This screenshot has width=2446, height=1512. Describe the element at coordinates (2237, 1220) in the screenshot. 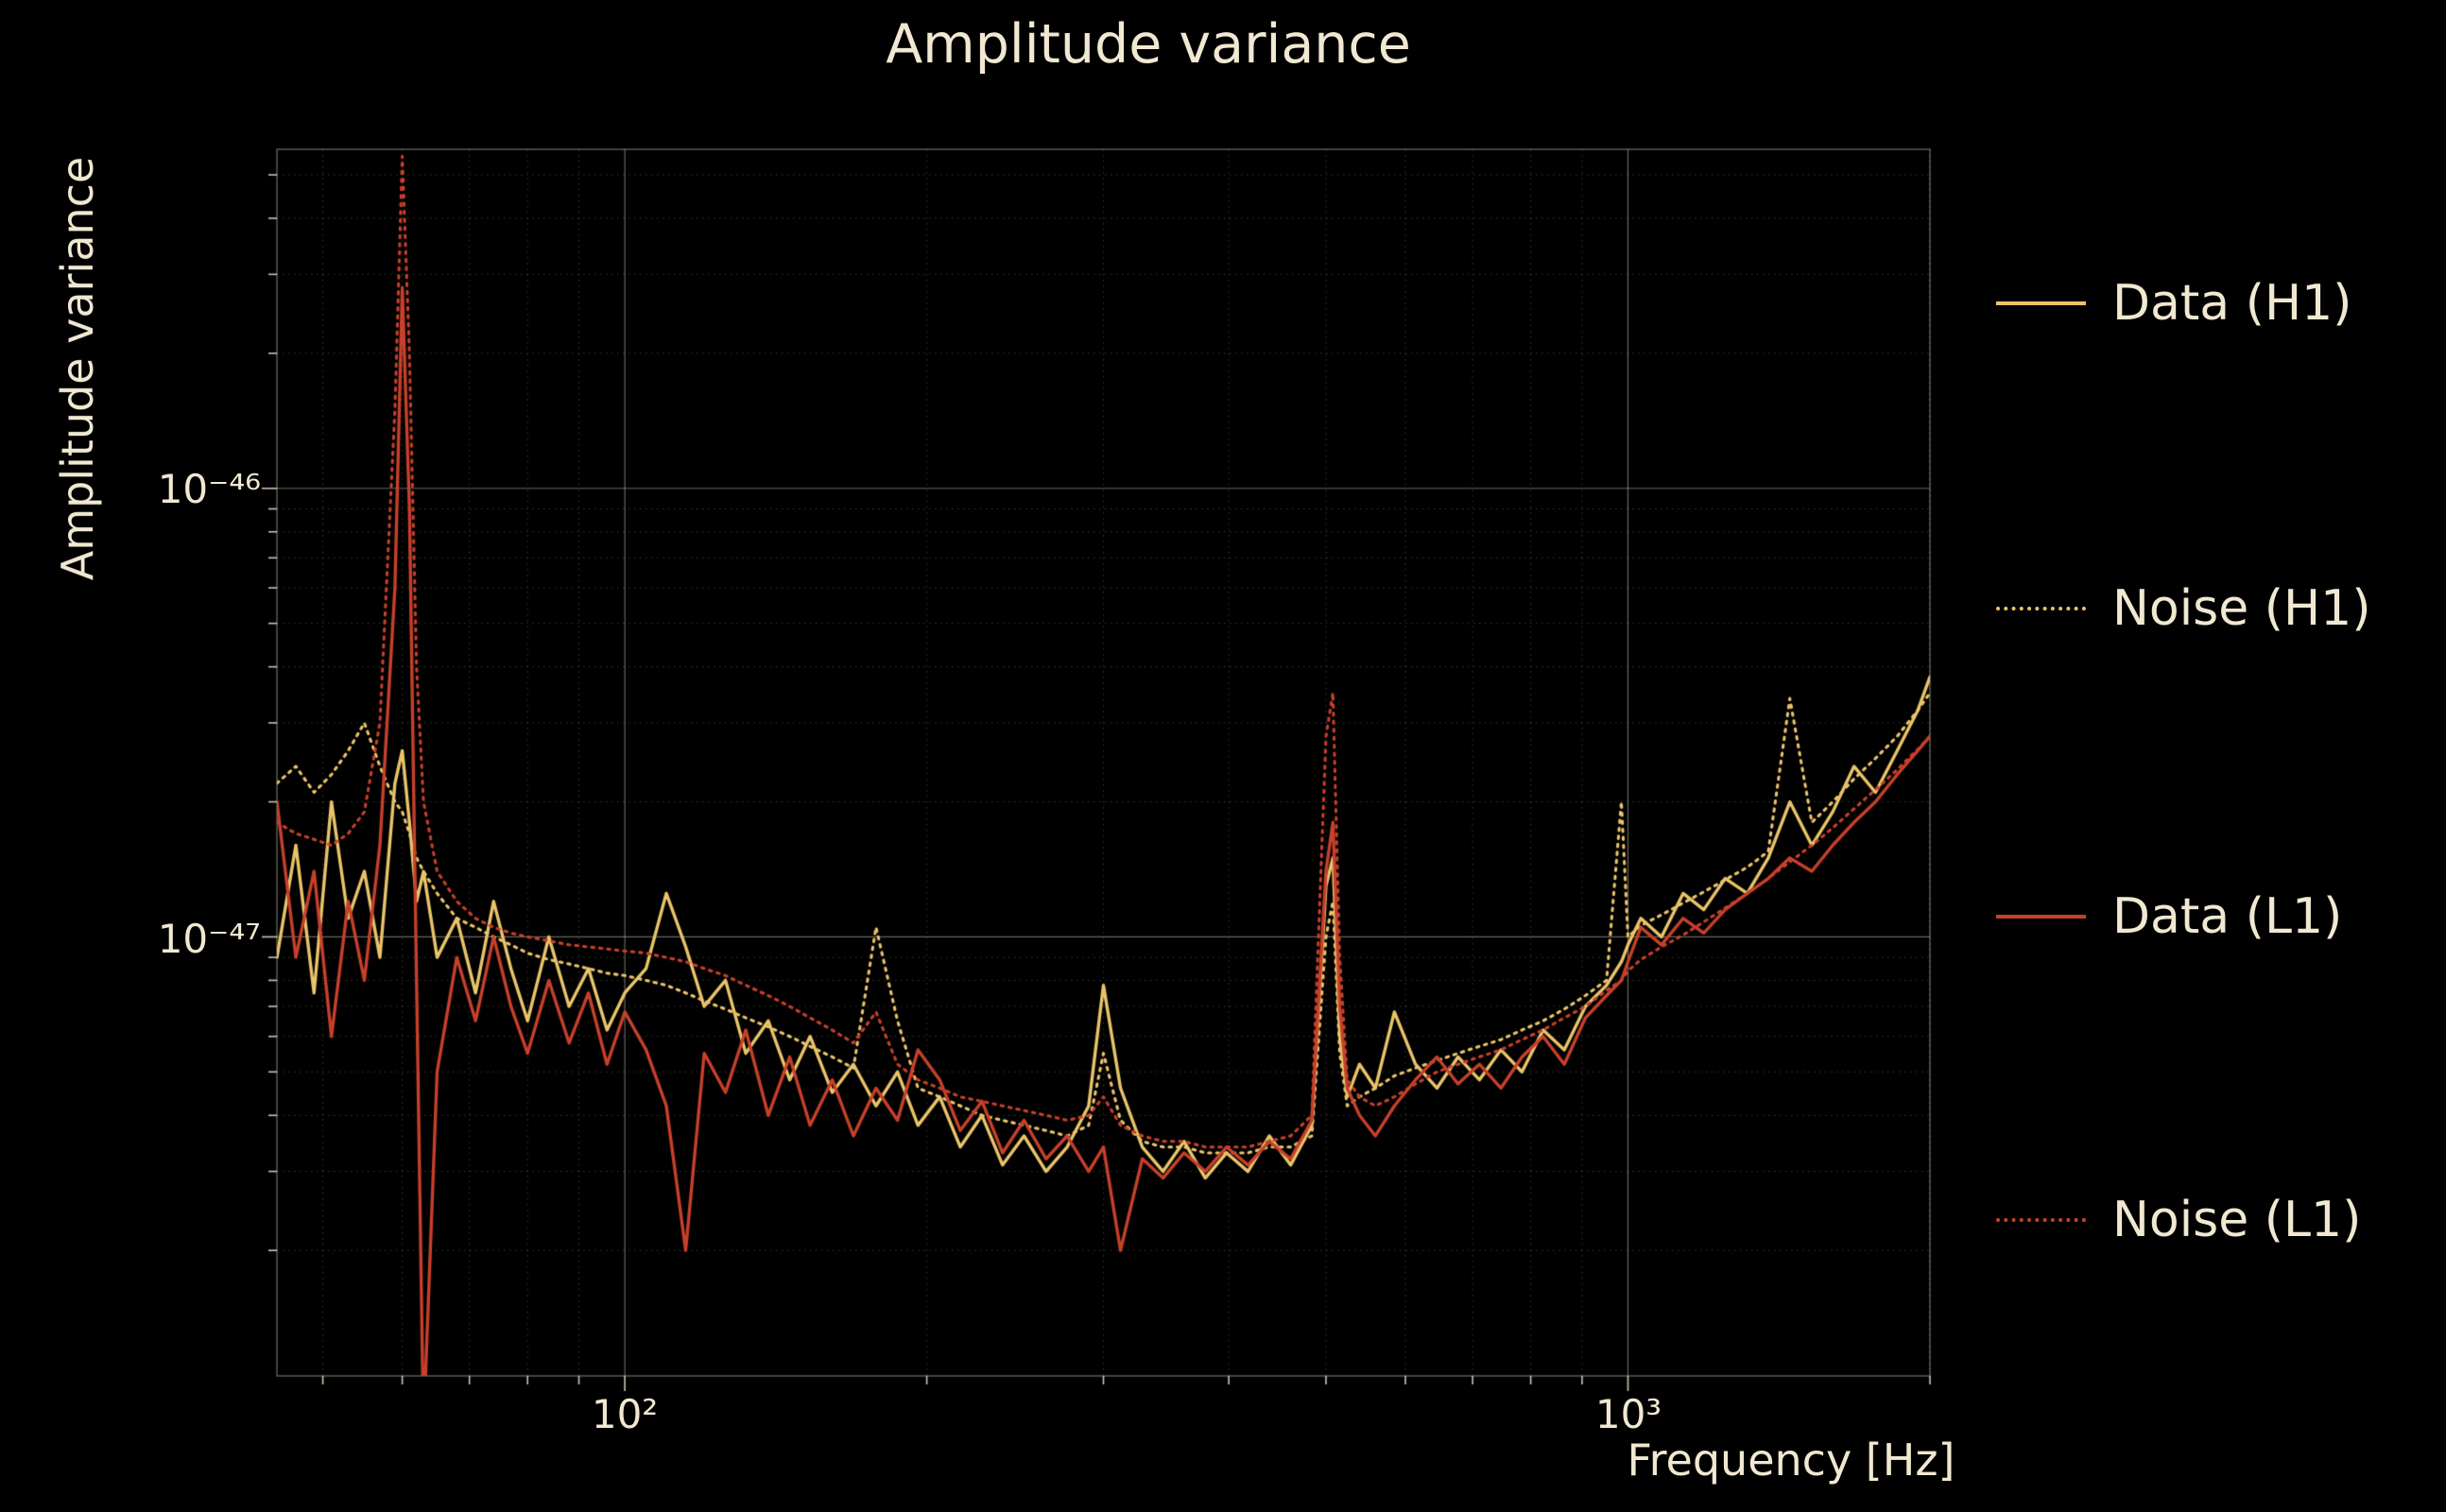

I see `legend-label-noise-l1: Noise (L1)` at that location.